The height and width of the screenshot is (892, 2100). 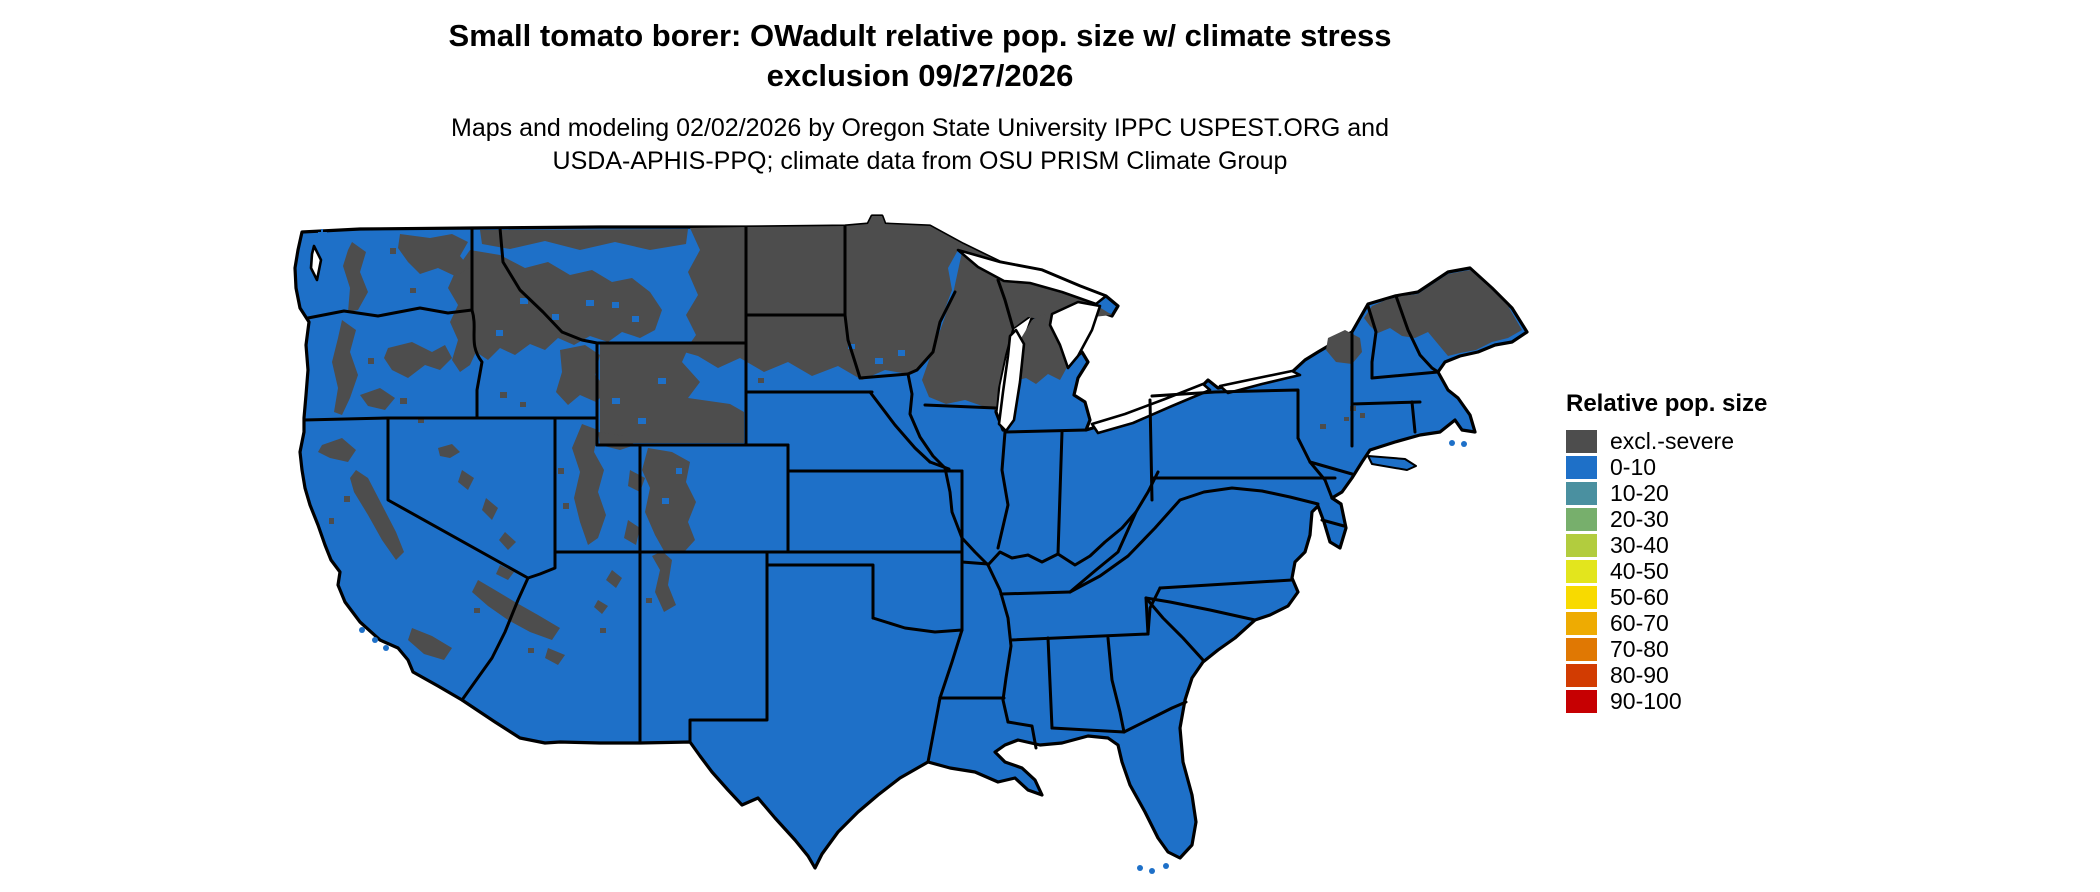 I want to click on excluded-north-plains, so click(x=842, y=298).